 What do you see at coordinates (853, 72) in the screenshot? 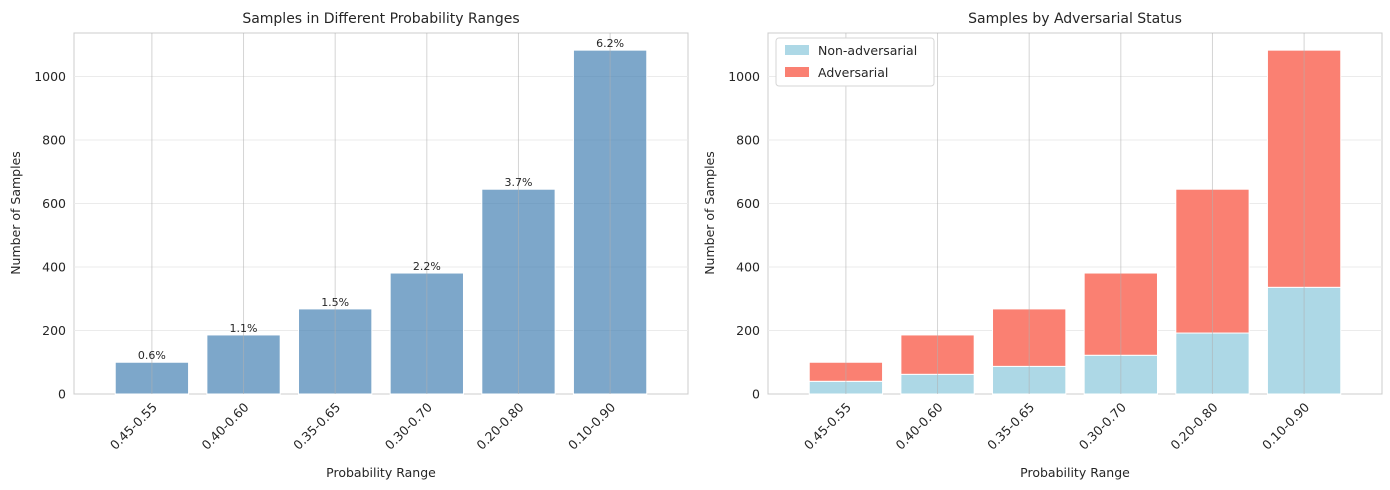
I see `legend-label-adversarial: Adversarial` at bounding box center [853, 72].